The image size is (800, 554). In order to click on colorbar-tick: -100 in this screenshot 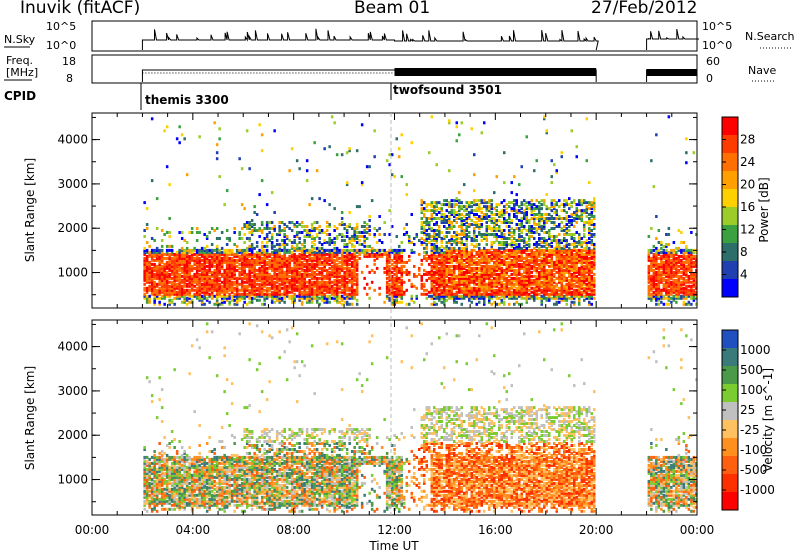, I will do `click(753, 450)`.